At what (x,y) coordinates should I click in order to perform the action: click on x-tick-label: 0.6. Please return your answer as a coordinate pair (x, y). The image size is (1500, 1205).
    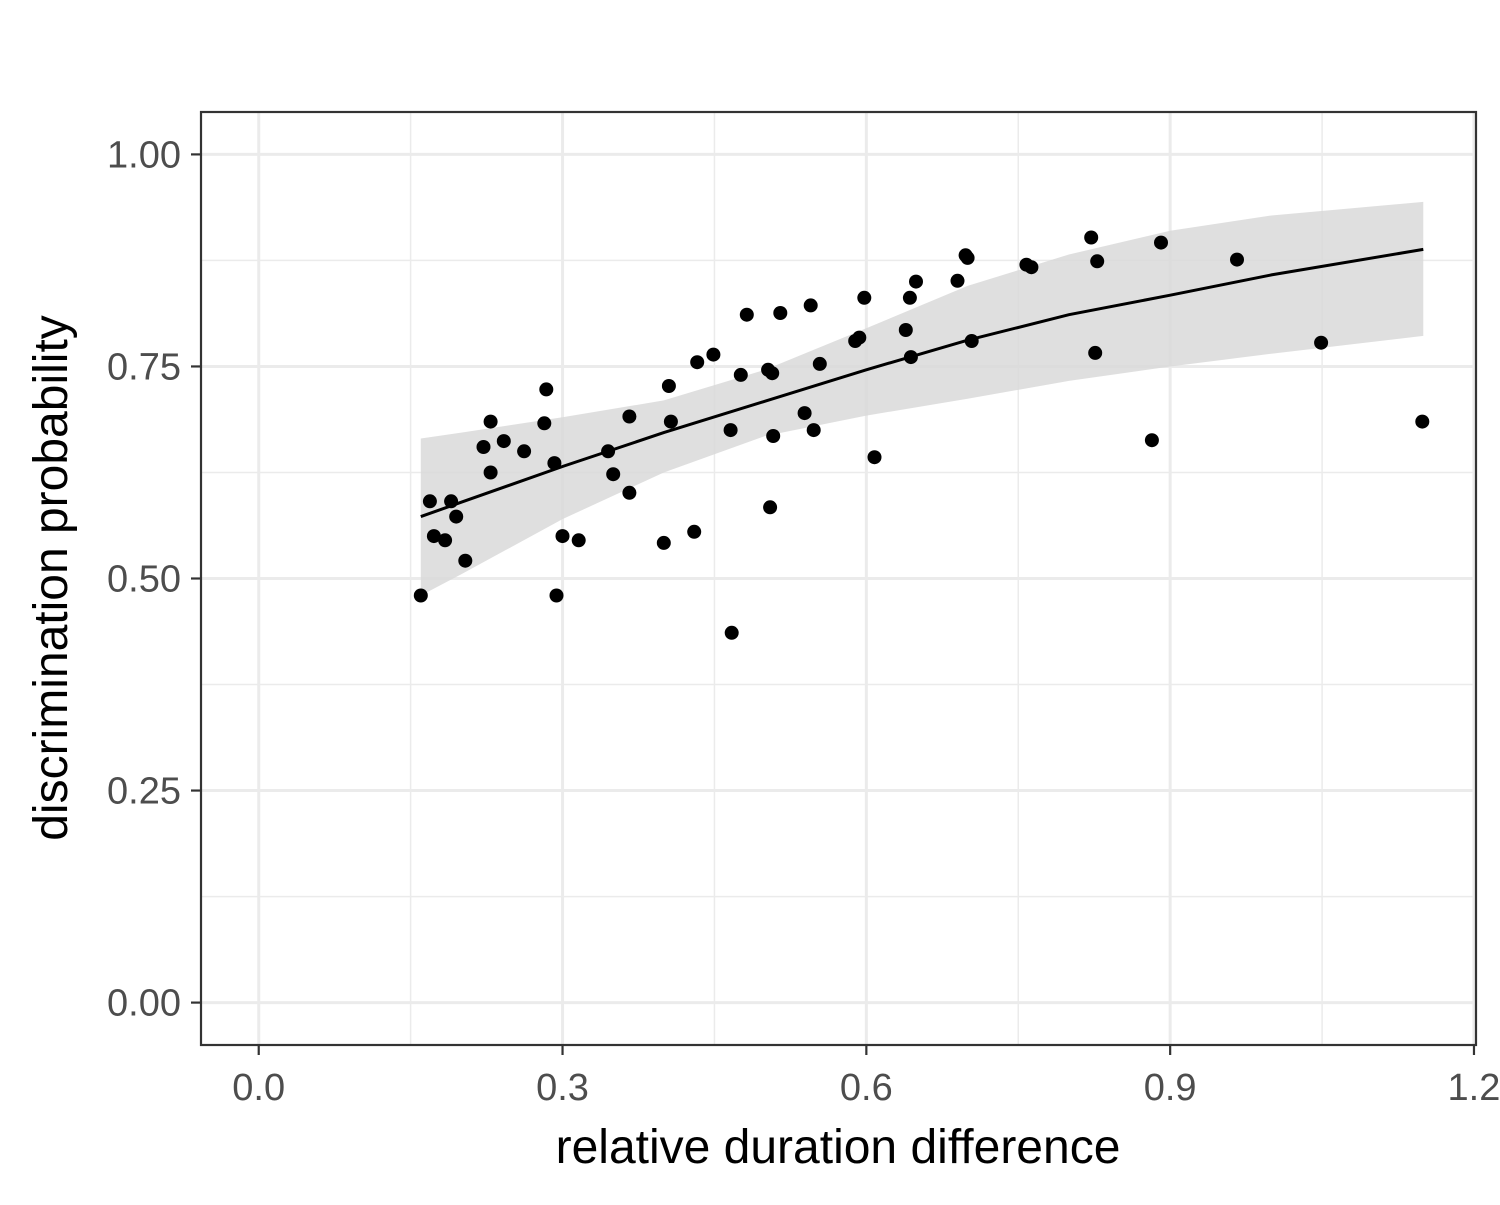
    Looking at the image, I should click on (866, 1088).